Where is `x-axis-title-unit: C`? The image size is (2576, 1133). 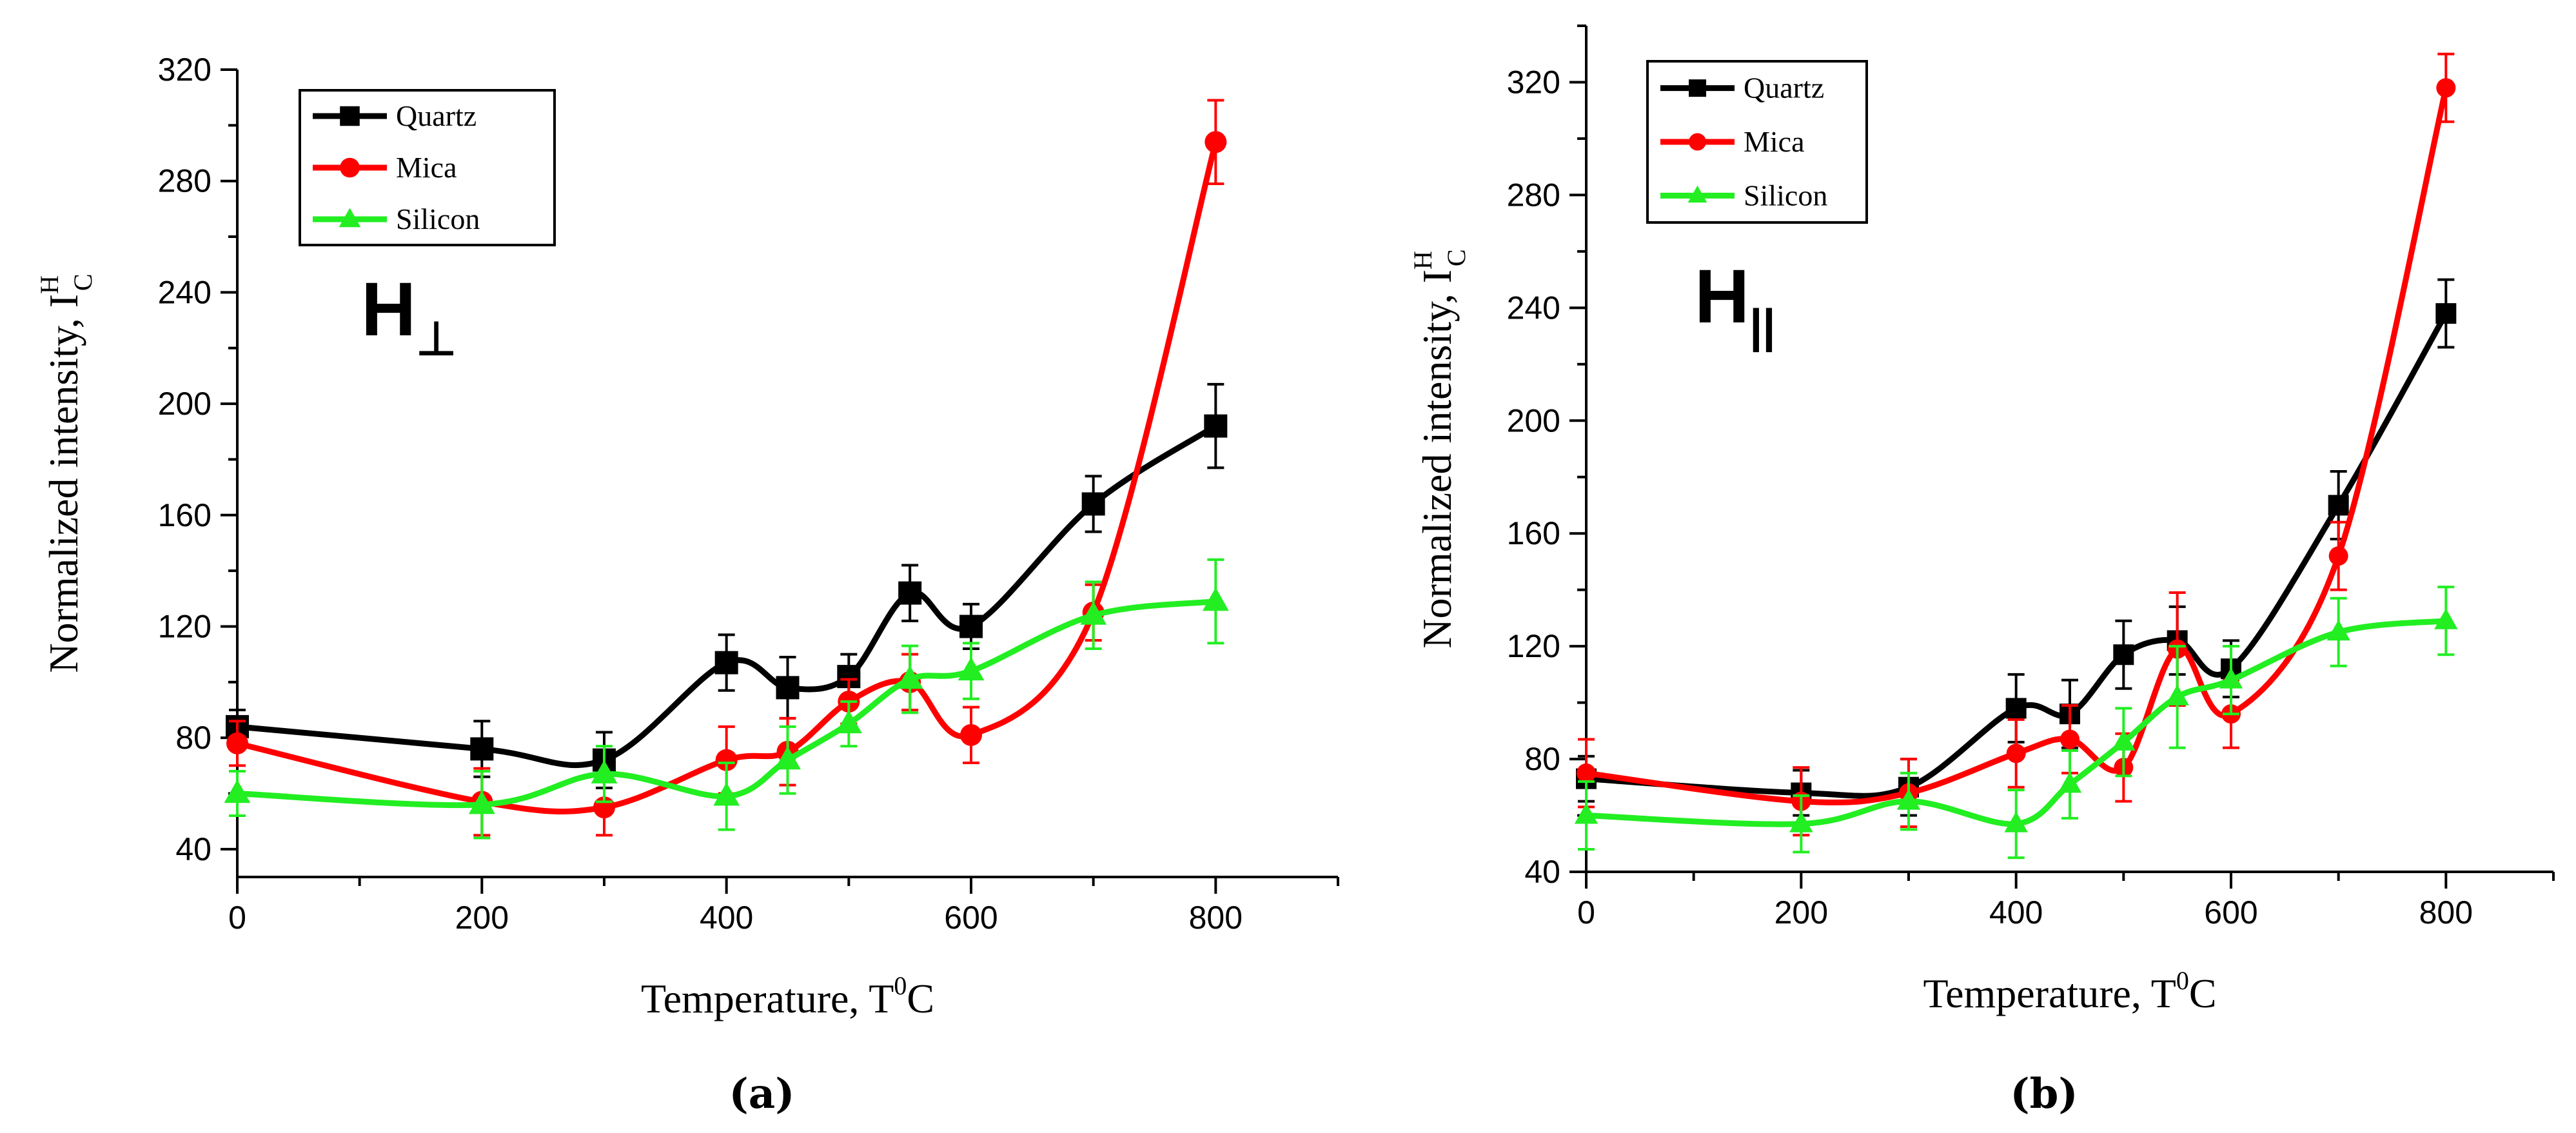
x-axis-title-unit: C is located at coordinates (920, 999).